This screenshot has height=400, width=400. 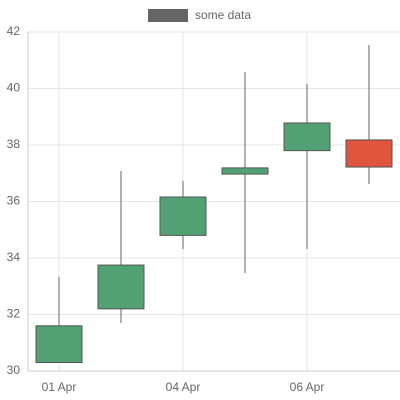 What do you see at coordinates (59, 387) in the screenshot?
I see `x-tick-label: 01 Apr` at bounding box center [59, 387].